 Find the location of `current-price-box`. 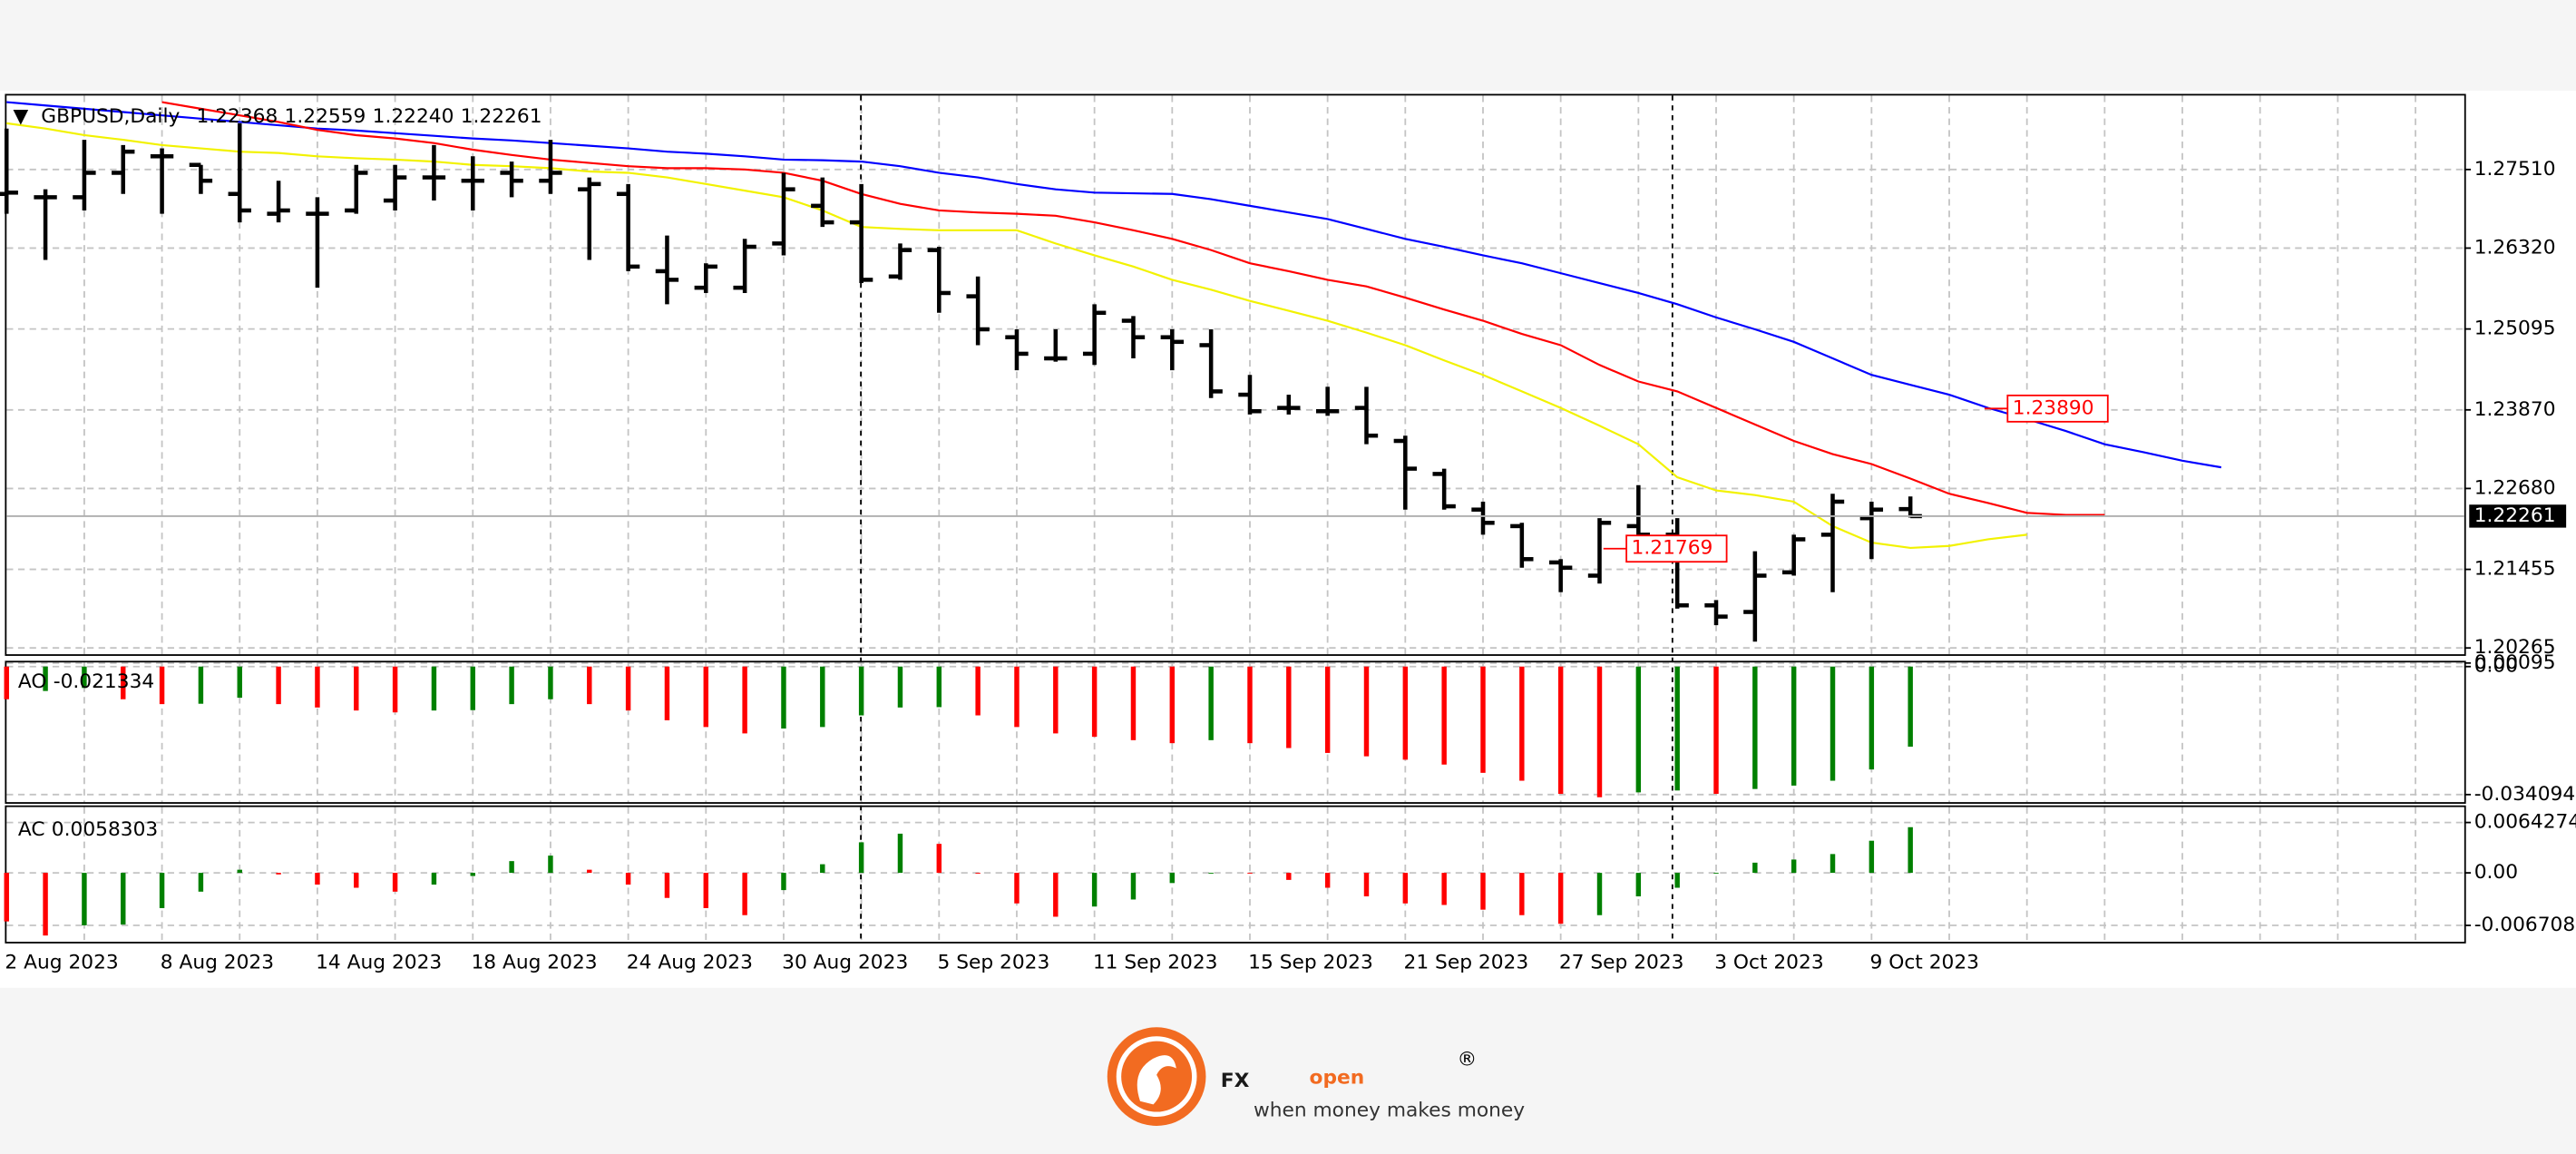

current-price-box is located at coordinates (2518, 516).